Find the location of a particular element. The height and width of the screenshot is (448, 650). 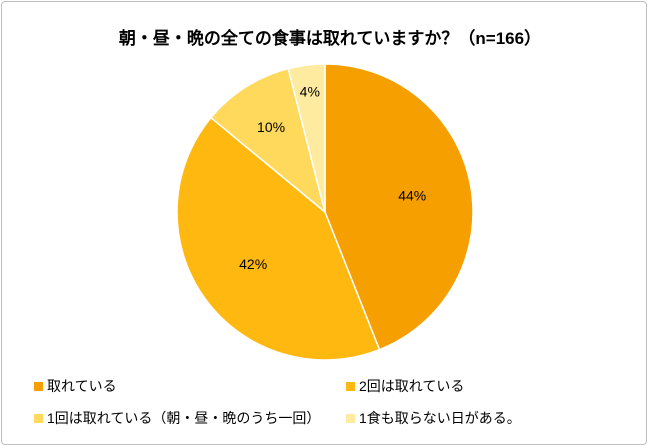

legend-item-2: 1回は取れている（朝・昼・晩のうち一回） is located at coordinates (177, 418).